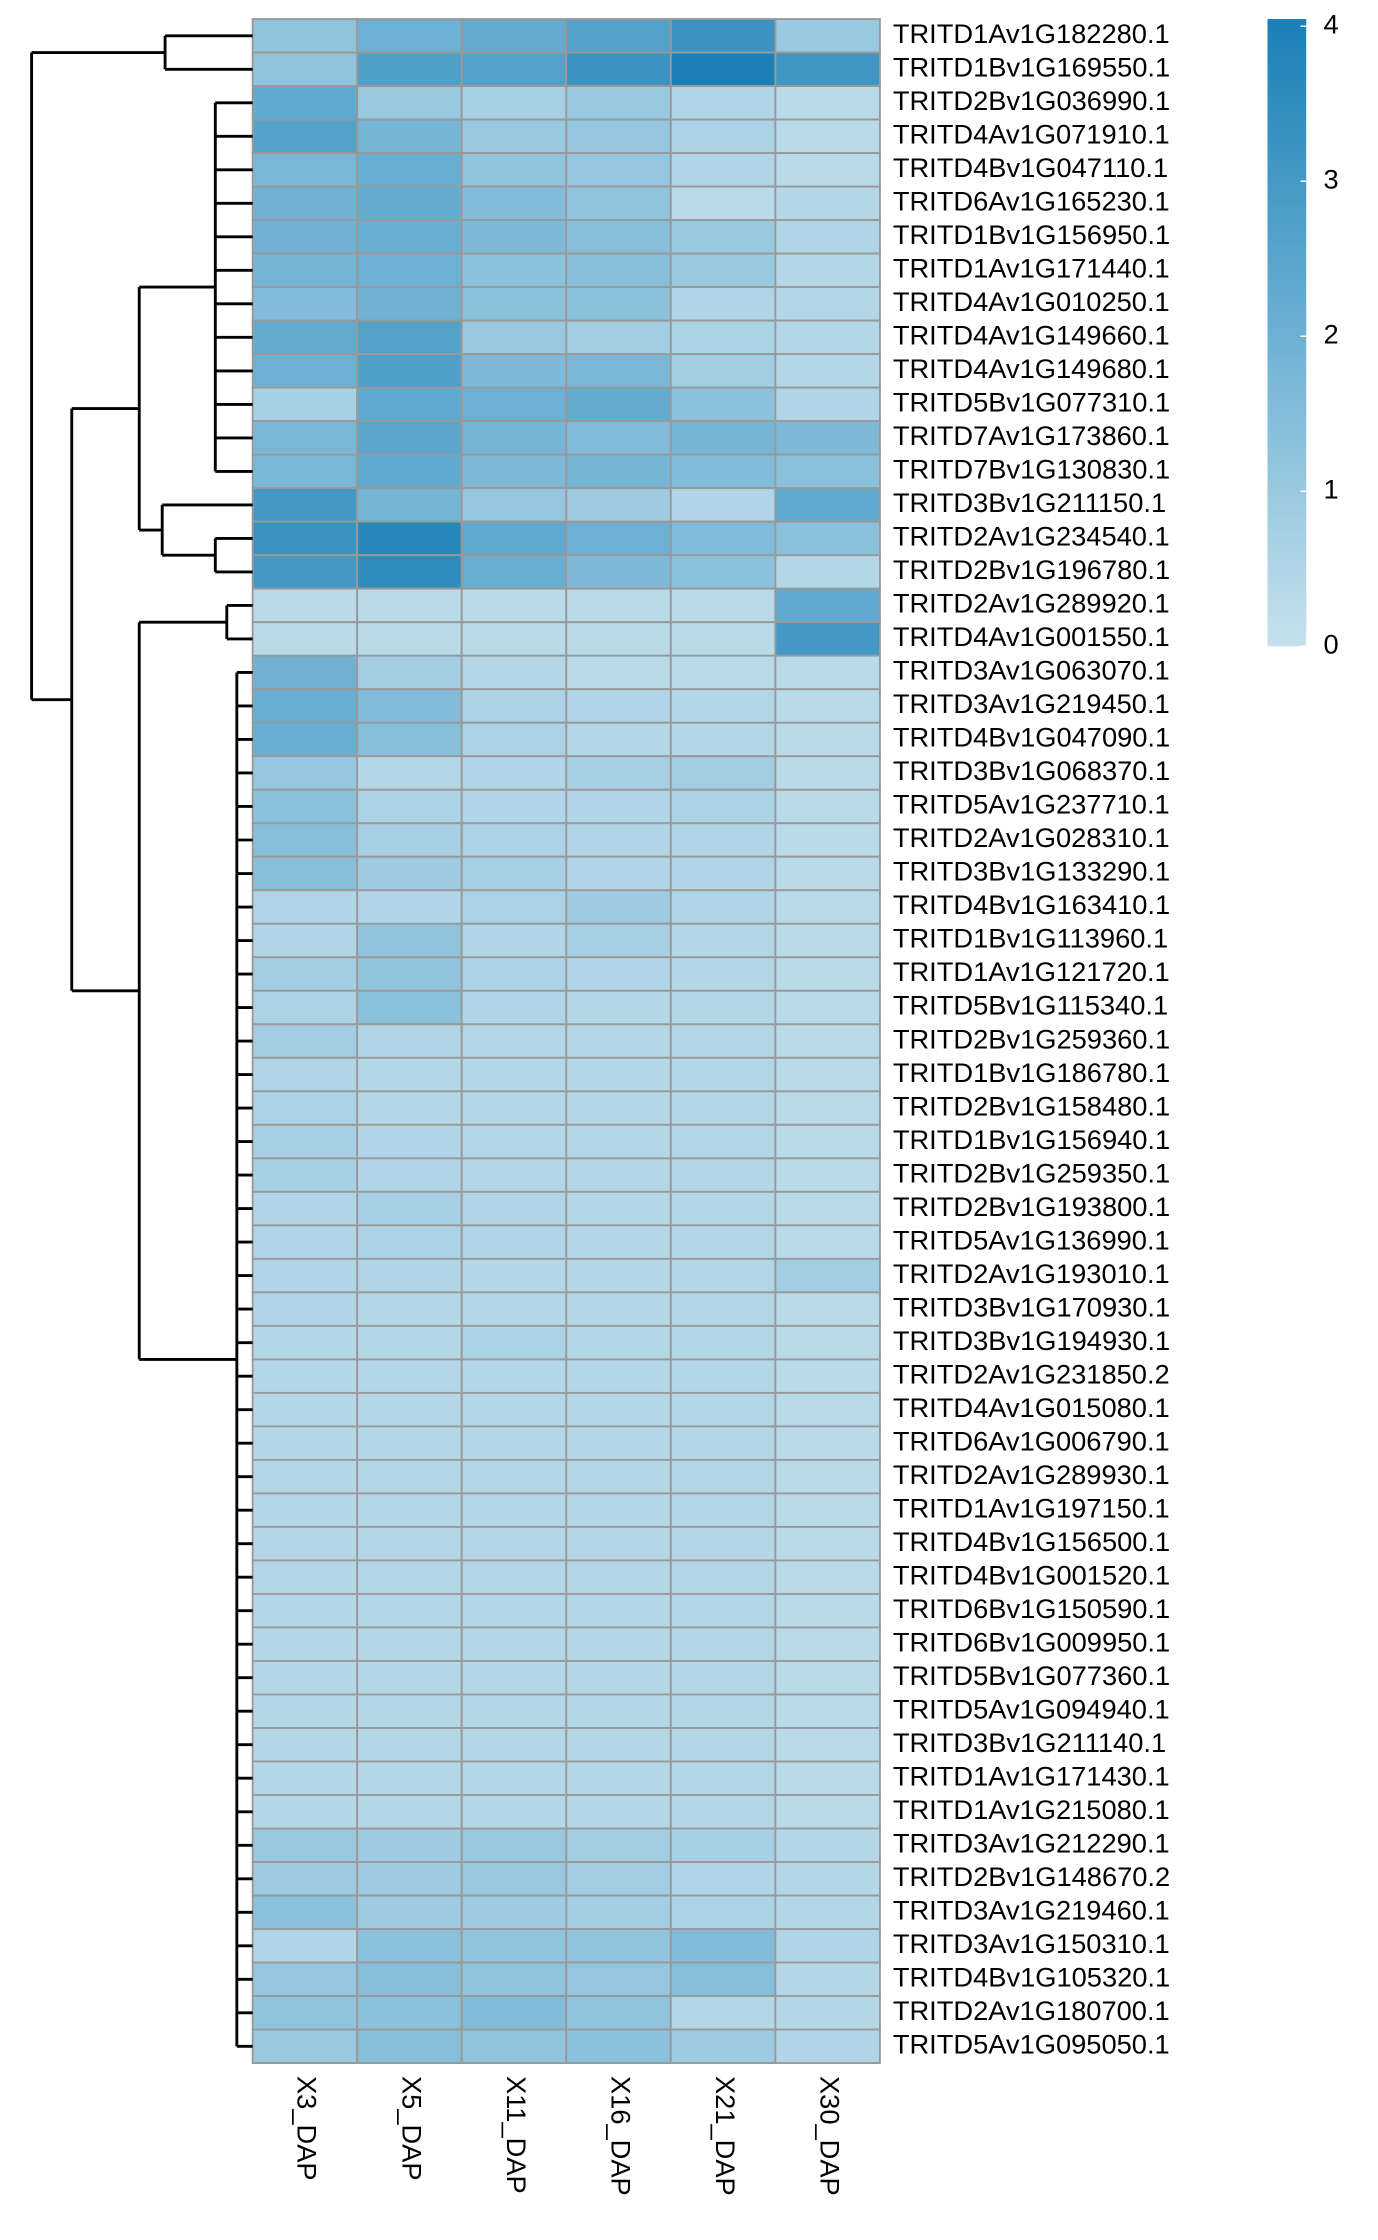  Describe the element at coordinates (1031, 703) in the screenshot. I see `row-label: TRITD3Av1G219450.1` at that location.